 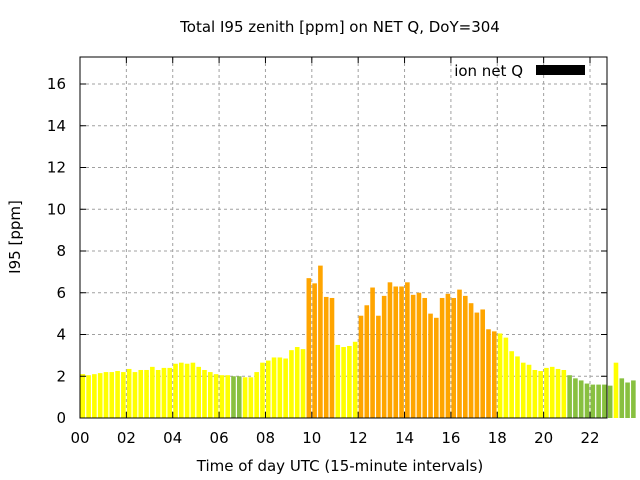 What do you see at coordinates (172, 438) in the screenshot?
I see `x-tick-label: 04` at bounding box center [172, 438].